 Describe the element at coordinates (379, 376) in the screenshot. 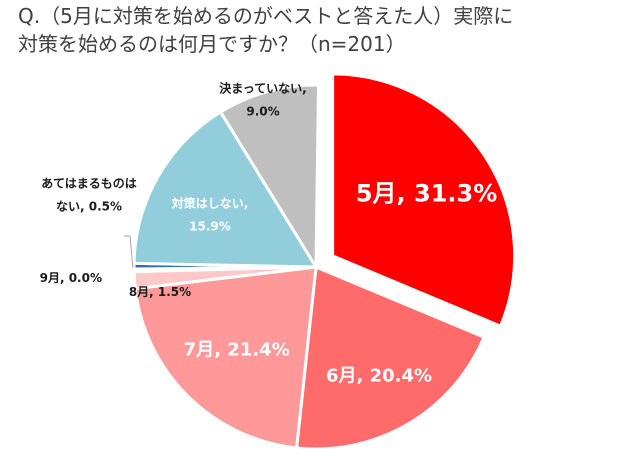

I see `slice-label-2: 6月, 20.4%` at that location.